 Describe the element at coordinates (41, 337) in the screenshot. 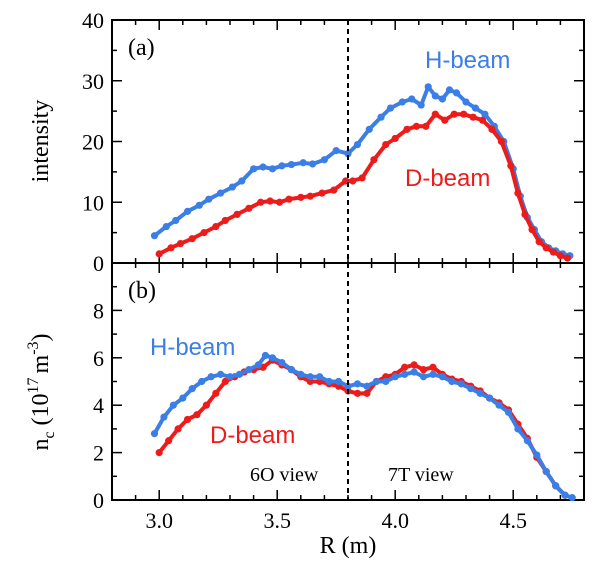

I see `ylabel-close: )` at that location.